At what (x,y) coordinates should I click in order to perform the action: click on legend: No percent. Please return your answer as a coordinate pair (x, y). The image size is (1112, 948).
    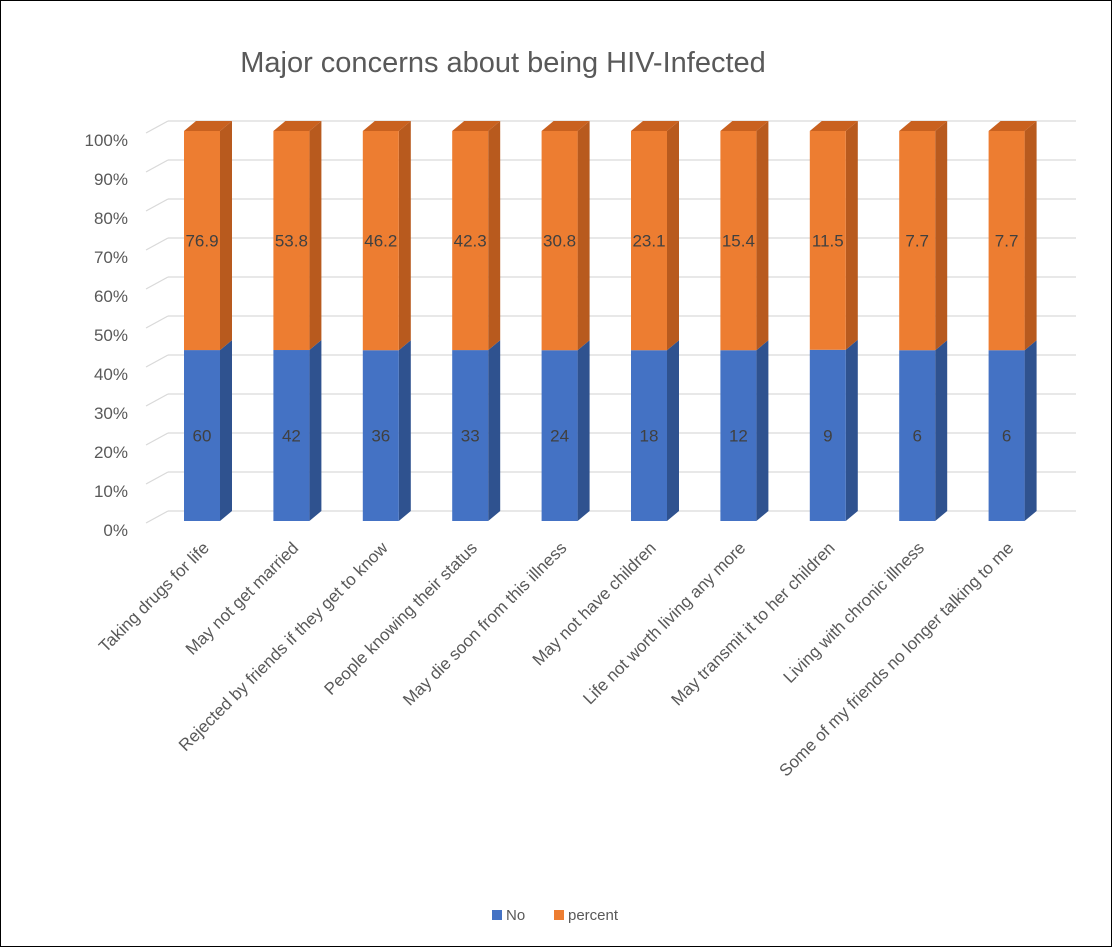
    Looking at the image, I should click on (555, 915).